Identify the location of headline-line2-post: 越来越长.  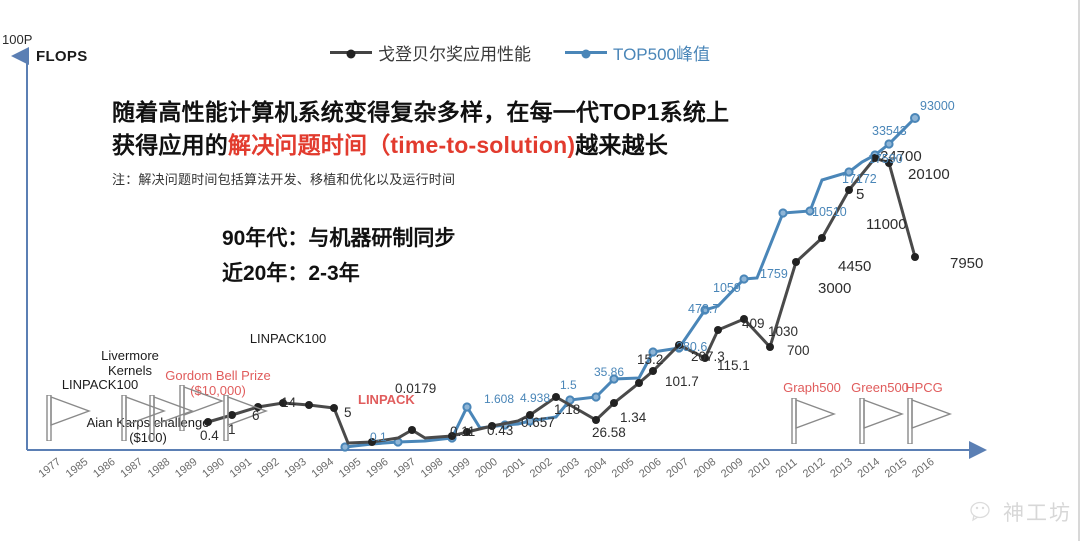
(622, 145).